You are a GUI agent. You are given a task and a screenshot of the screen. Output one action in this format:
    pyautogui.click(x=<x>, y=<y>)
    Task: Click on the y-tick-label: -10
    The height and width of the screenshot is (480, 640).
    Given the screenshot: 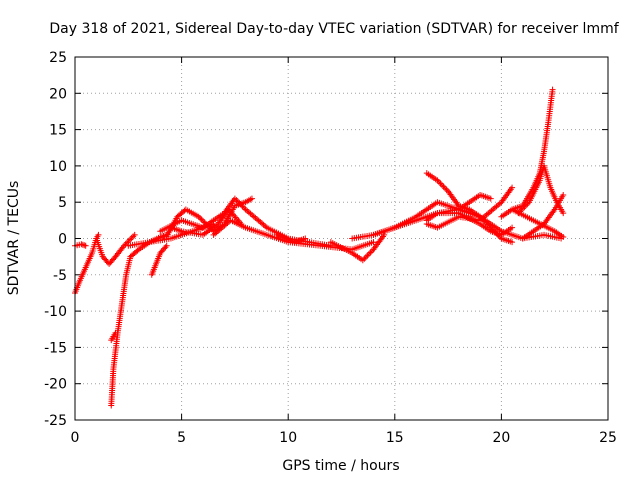 What is the action you would take?
    pyautogui.click(x=55, y=312)
    